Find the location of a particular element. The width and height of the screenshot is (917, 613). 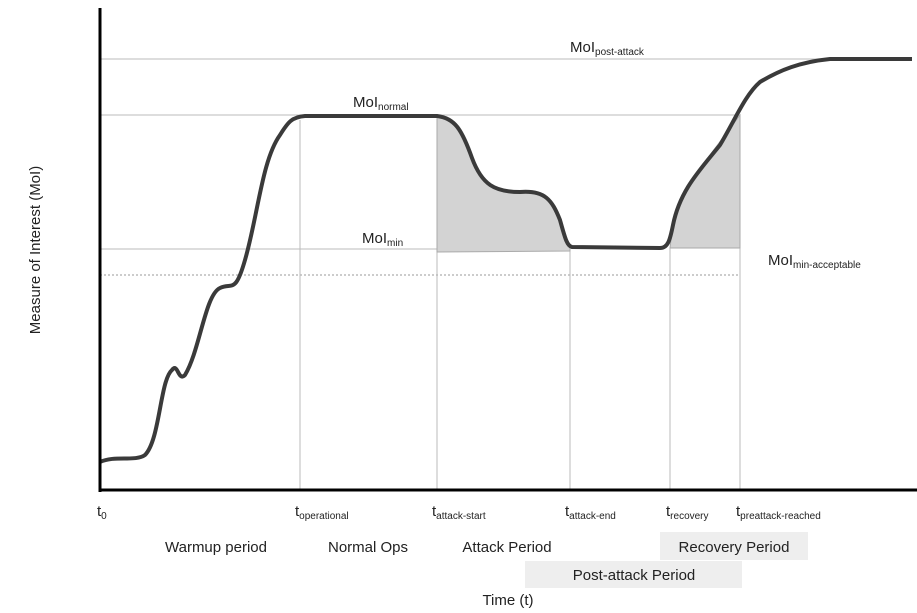

period-label: Recovery Period is located at coordinates (734, 547).